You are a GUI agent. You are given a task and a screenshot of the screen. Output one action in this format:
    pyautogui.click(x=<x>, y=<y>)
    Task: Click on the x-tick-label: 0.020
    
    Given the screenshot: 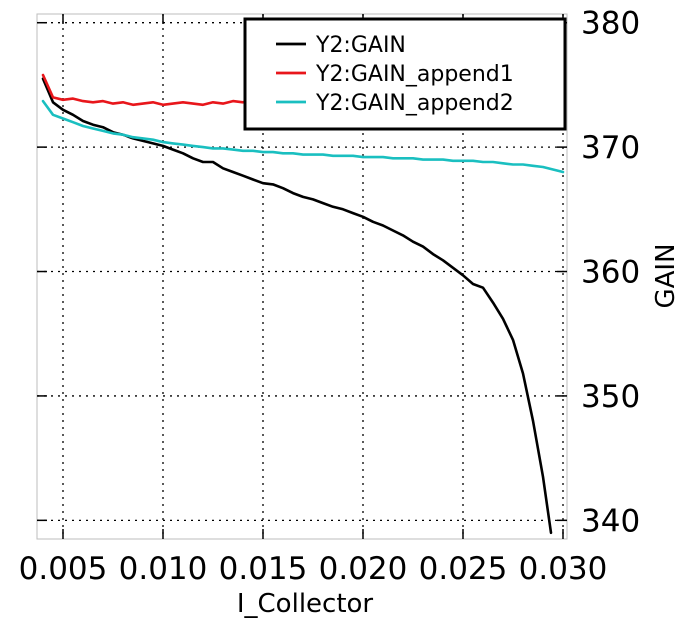 What is the action you would take?
    pyautogui.click(x=363, y=569)
    